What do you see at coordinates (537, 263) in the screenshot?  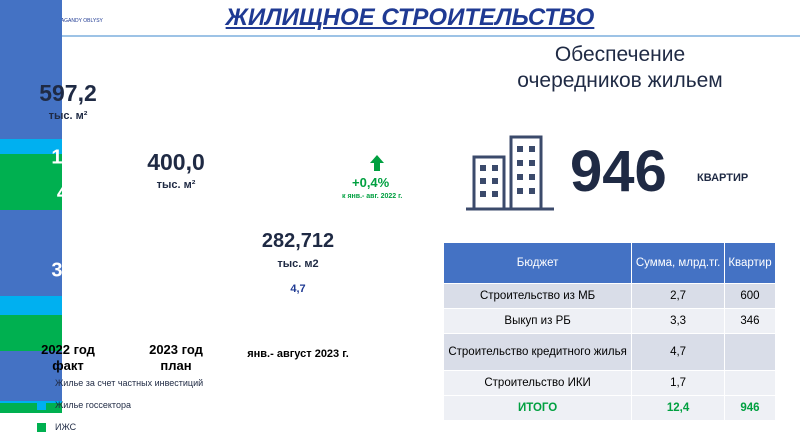 I see `header-cell: Бюджет` at bounding box center [537, 263].